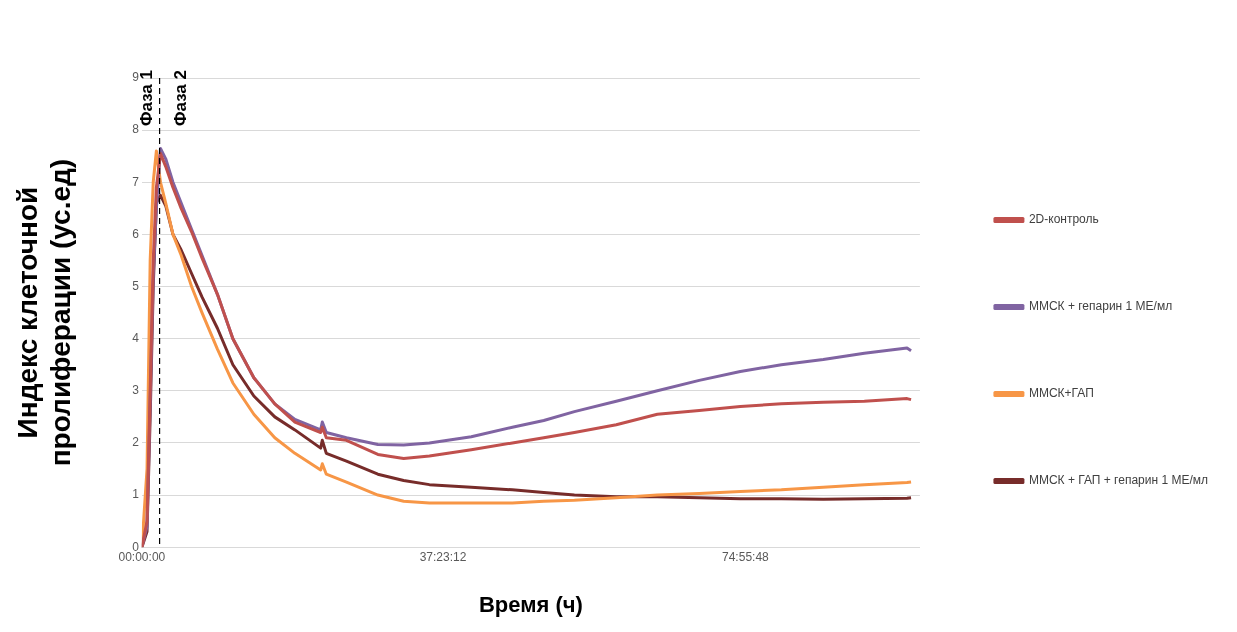 Image resolution: width=1237 pixels, height=632 pixels. I want to click on legend-label: ММСК + гепарин 1 МЕ/мл, so click(1100, 306).